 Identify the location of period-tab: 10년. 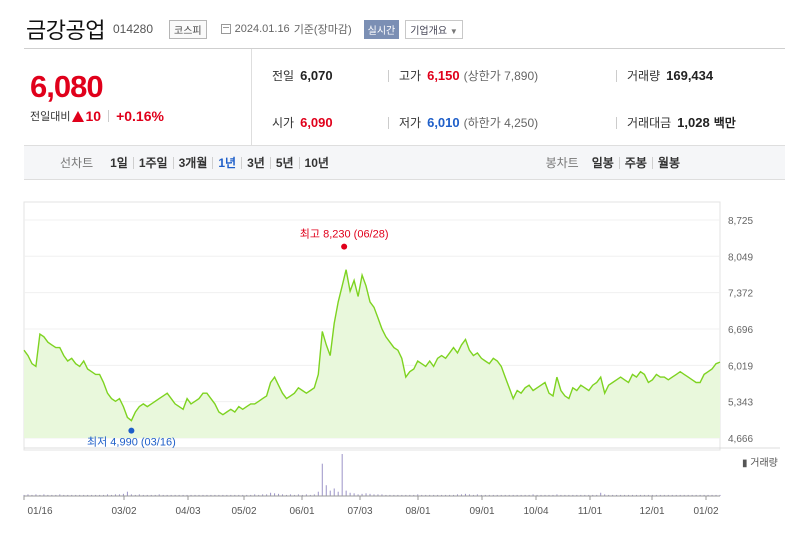
(316, 162).